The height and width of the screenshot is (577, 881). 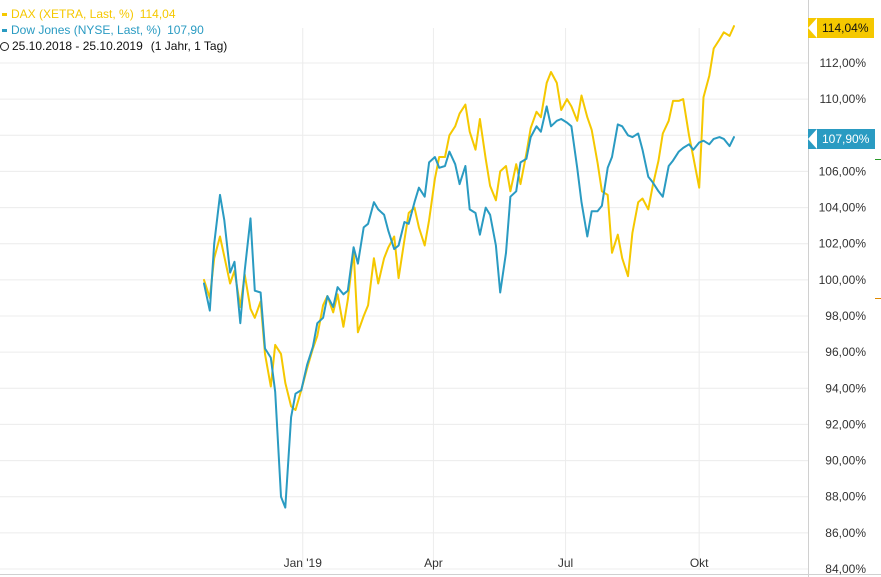 I want to click on y-tick-label: 110,00%, so click(x=843, y=99).